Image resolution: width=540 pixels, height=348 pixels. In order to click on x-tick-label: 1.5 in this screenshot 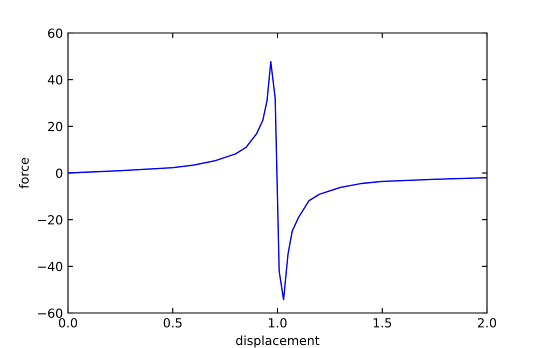, I will do `click(383, 323)`.